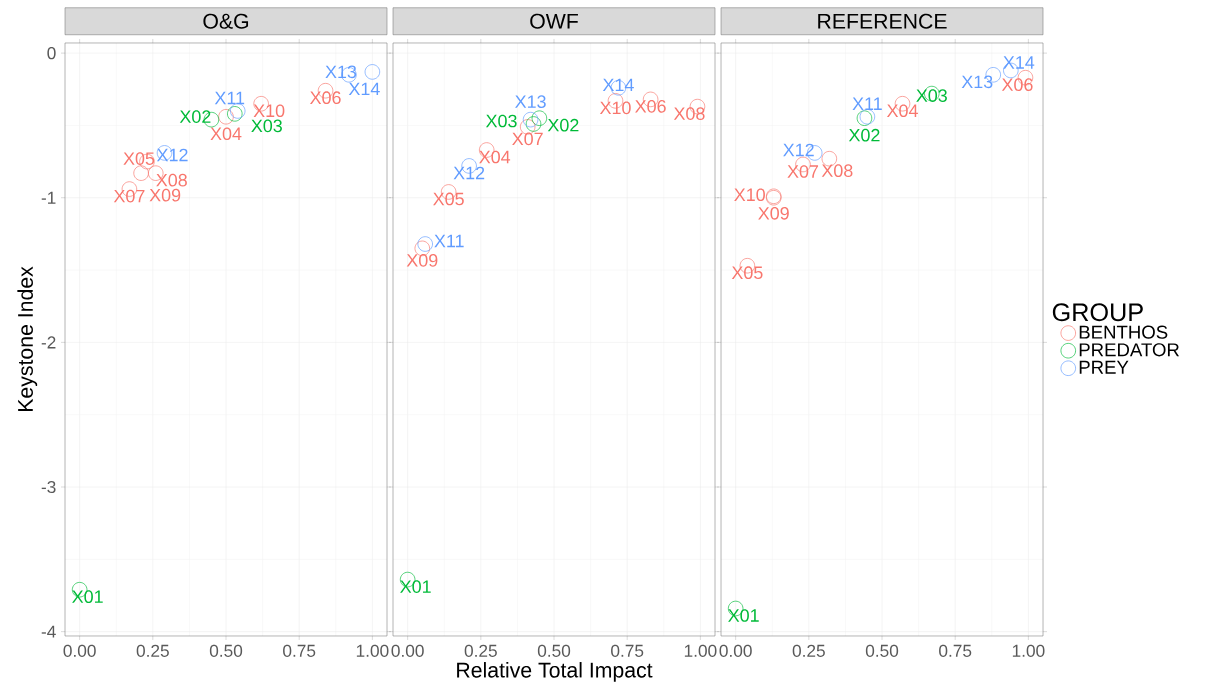 The width and height of the screenshot is (1213, 684). What do you see at coordinates (882, 21) in the screenshot?
I see `chart-title: REFERENCE` at bounding box center [882, 21].